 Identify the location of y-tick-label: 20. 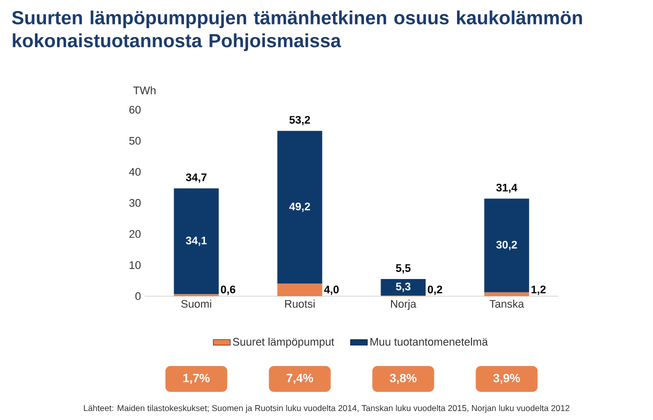
(135, 234).